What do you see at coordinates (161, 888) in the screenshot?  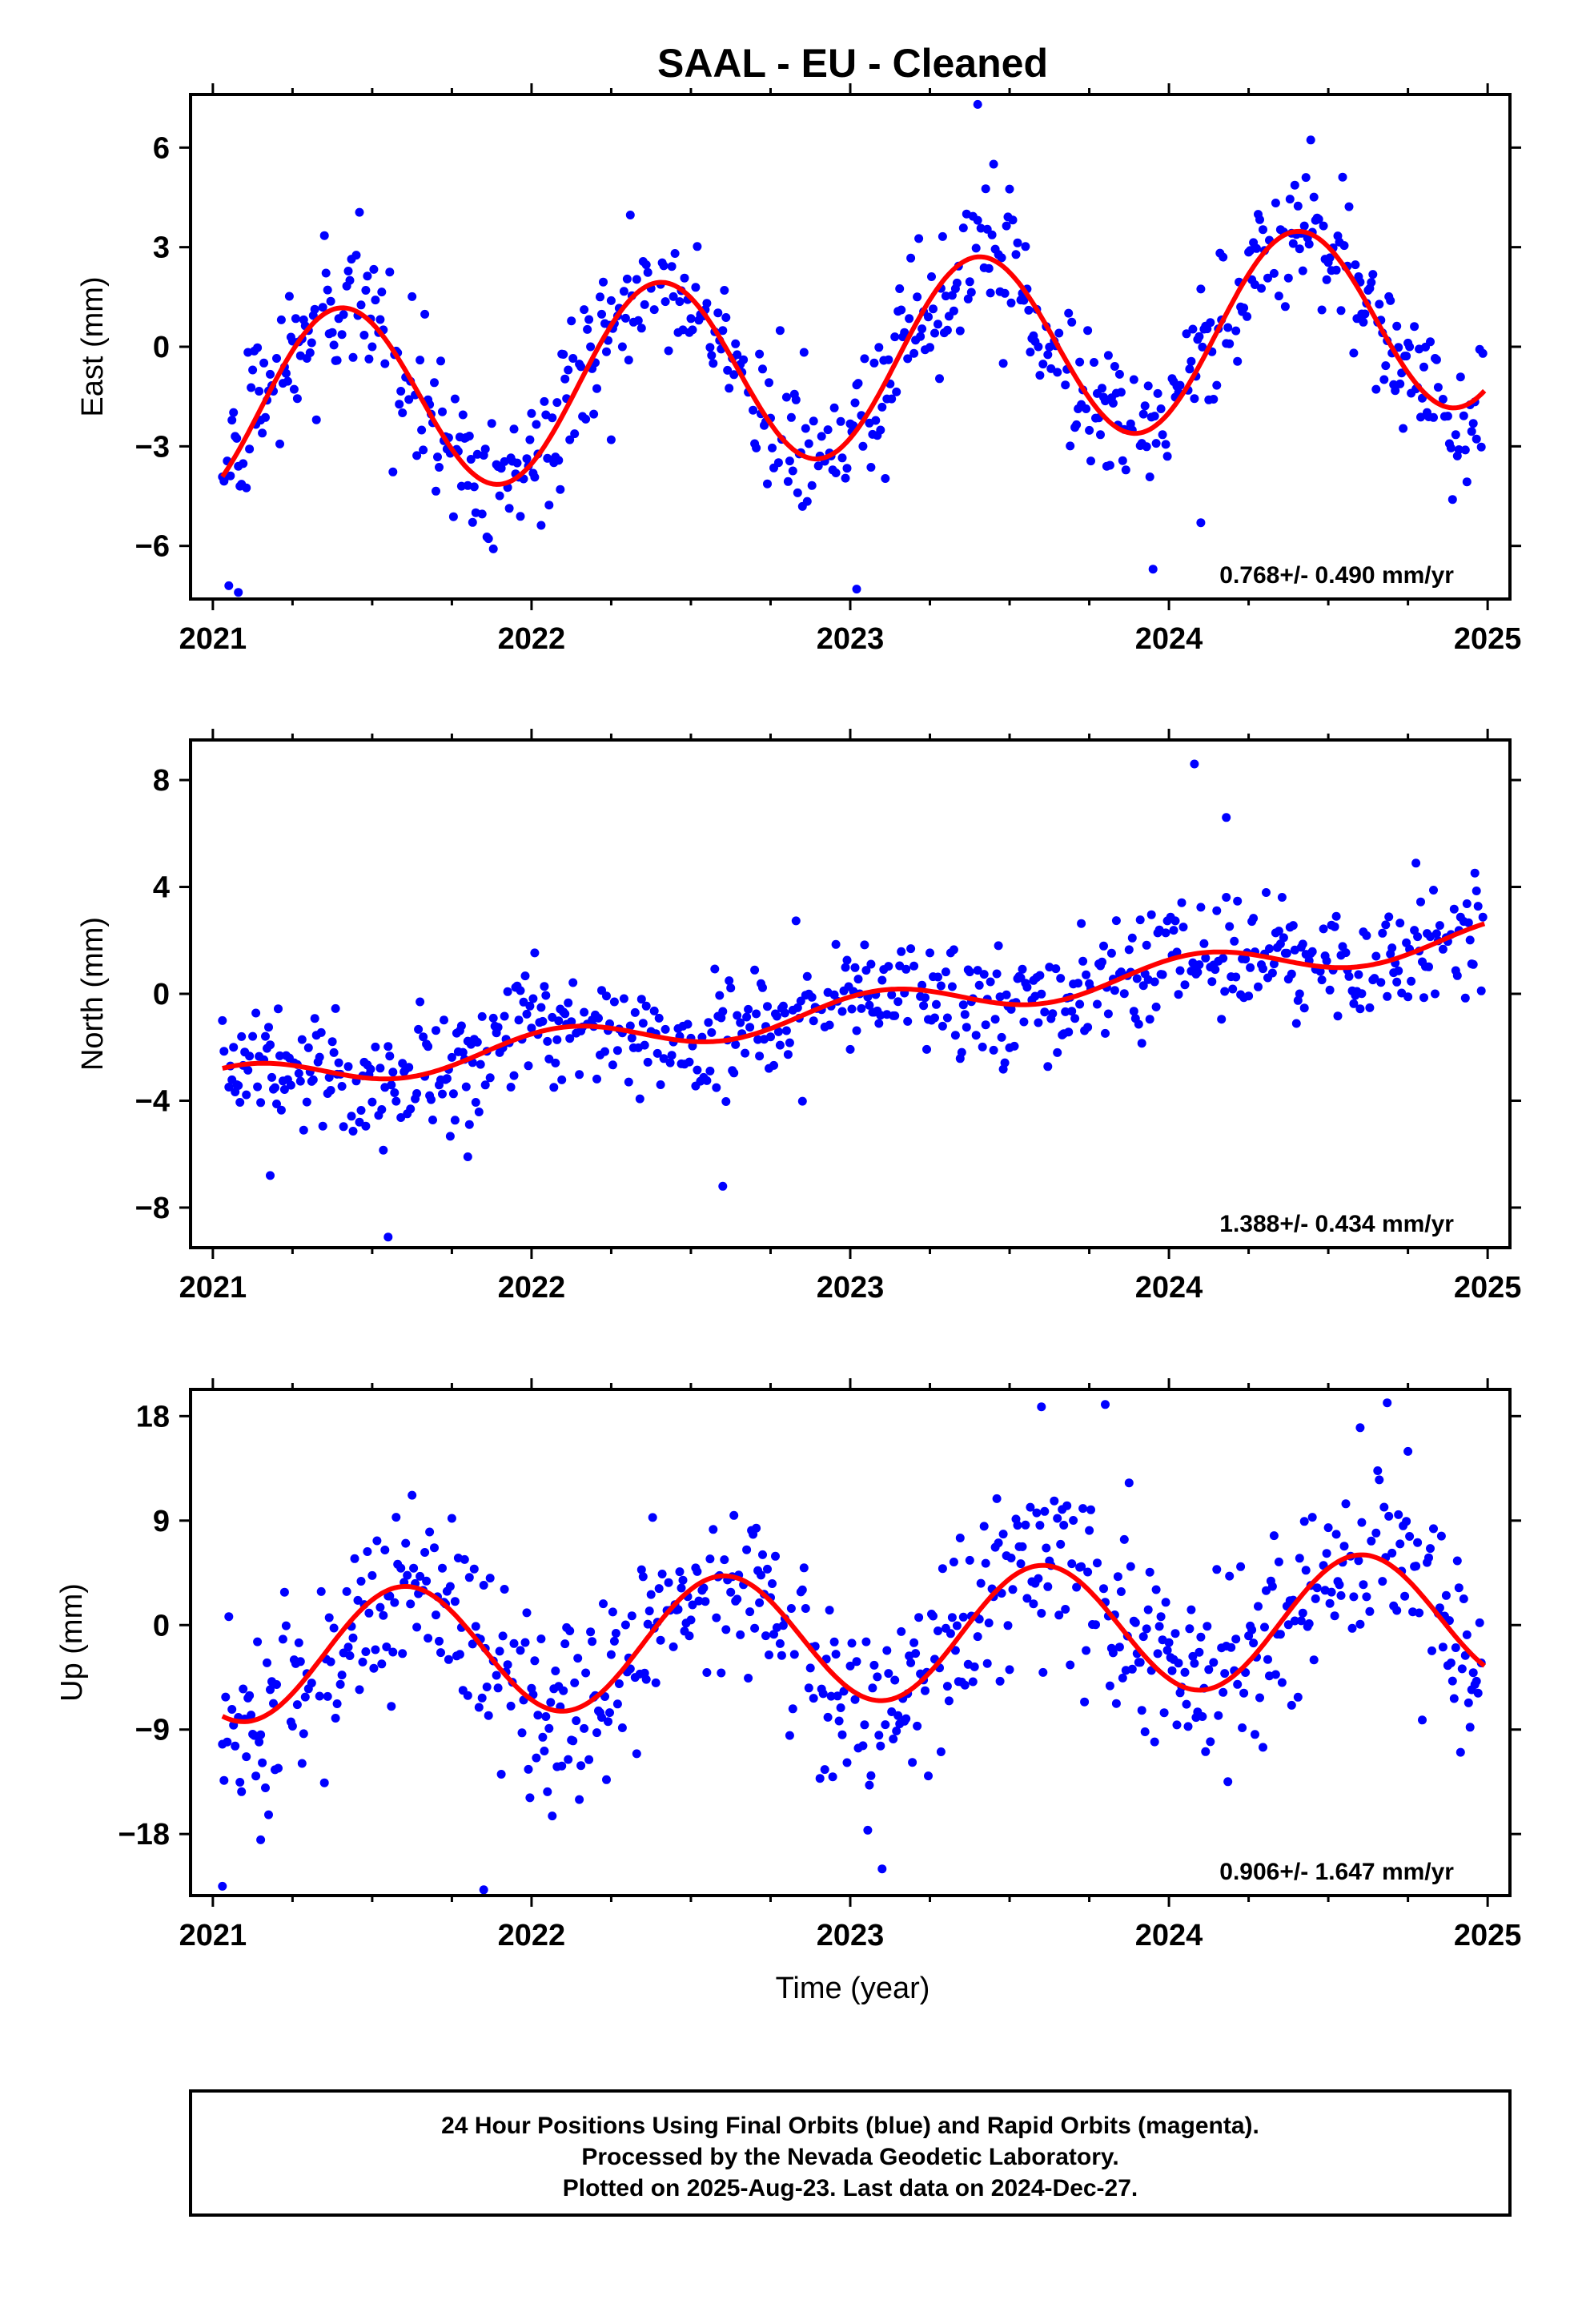 I see `y-tick-label: 4` at bounding box center [161, 888].